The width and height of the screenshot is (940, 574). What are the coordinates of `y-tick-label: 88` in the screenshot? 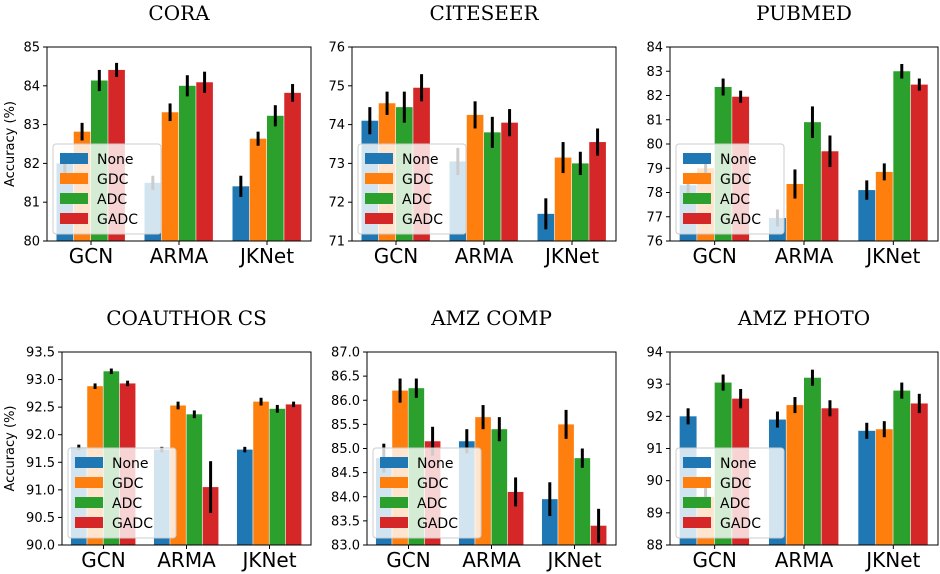 It's located at (654, 546).